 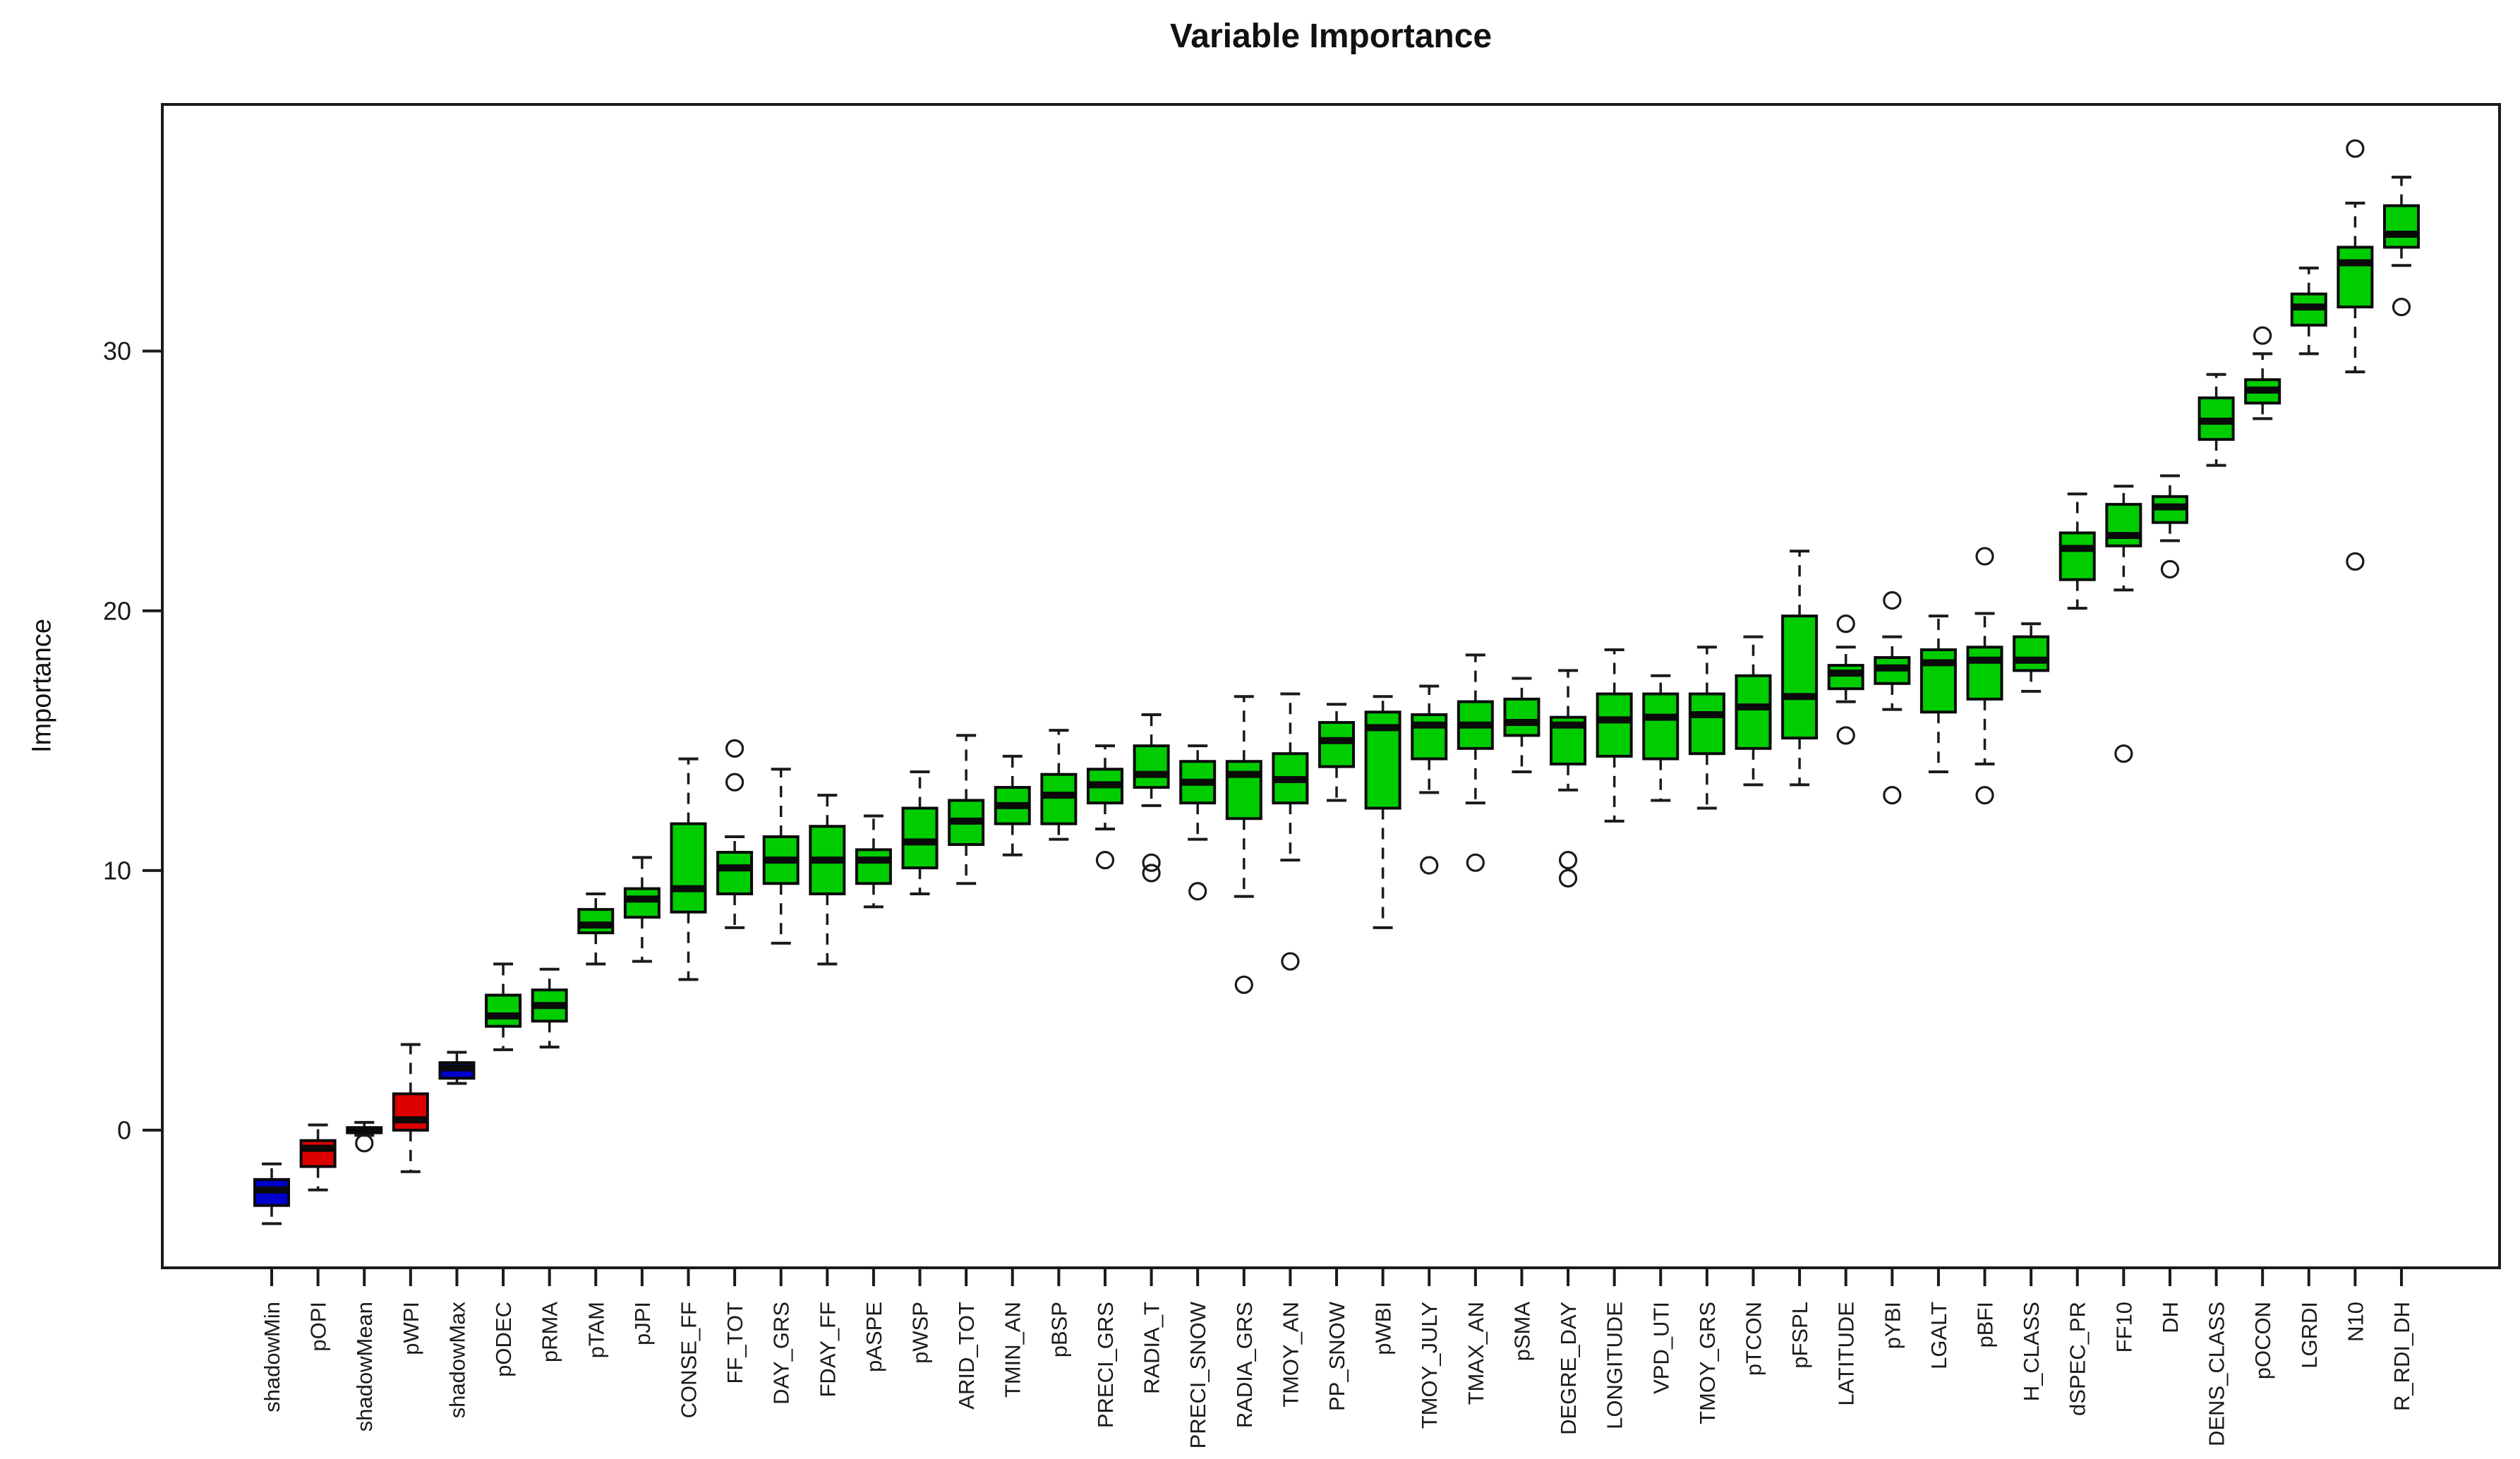 I want to click on x-axis-label: LGRDI, so click(x=2309, y=1336).